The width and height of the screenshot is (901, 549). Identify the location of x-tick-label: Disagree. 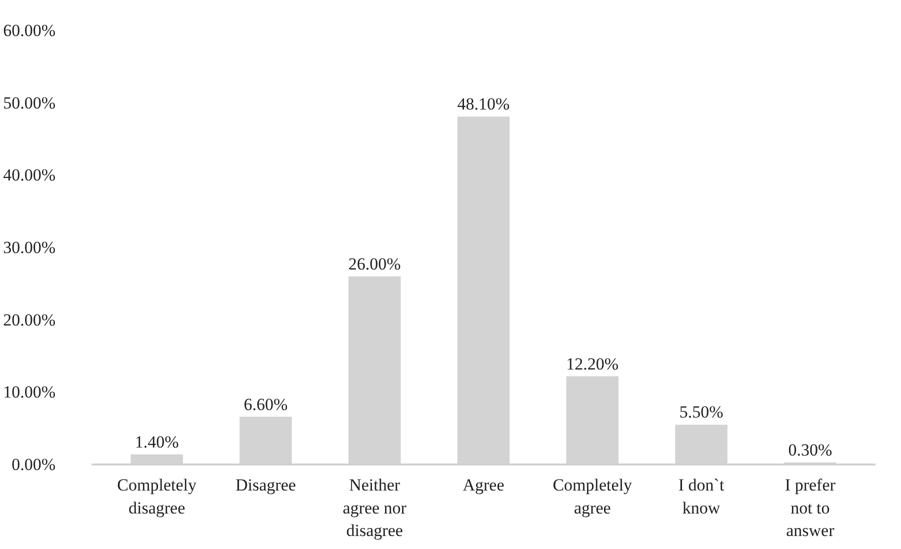
(266, 485).